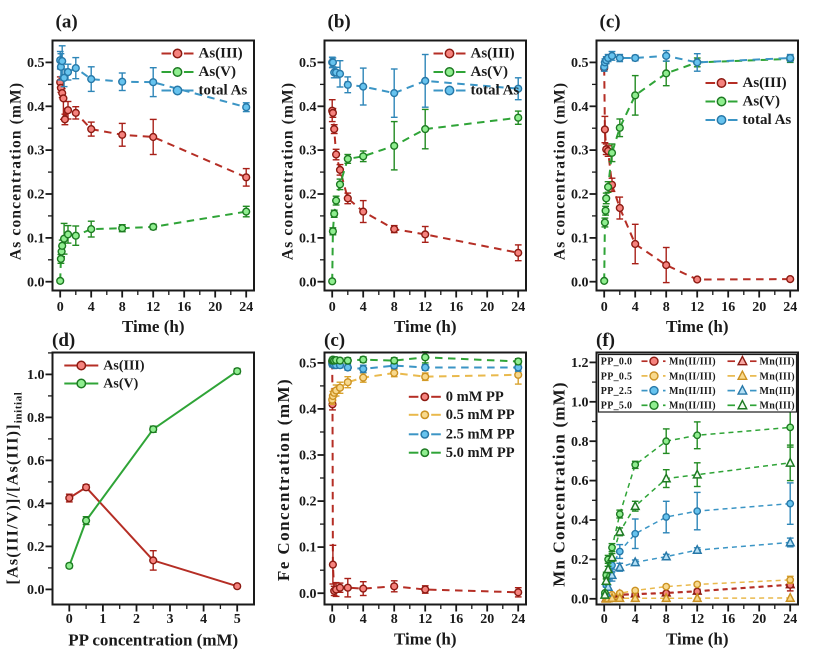  Describe the element at coordinates (617, 376) in the screenshot. I see `svg-text: PP_0.5` at that location.